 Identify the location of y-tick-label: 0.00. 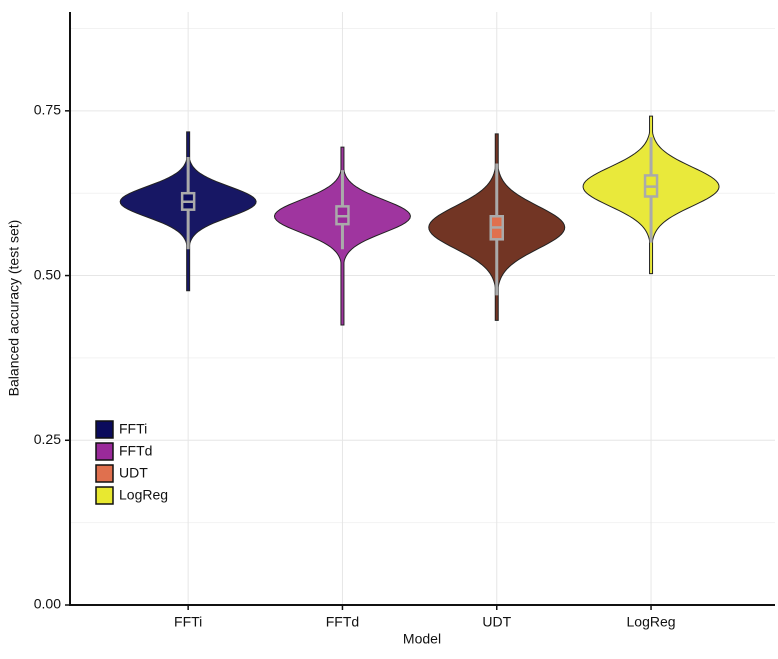
(47, 604).